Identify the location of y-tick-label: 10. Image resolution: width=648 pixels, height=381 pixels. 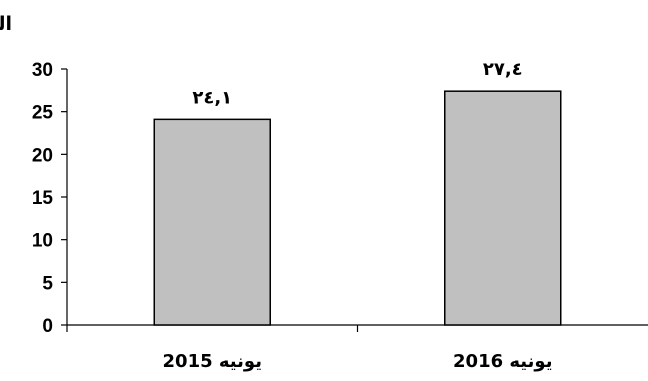
(42, 241).